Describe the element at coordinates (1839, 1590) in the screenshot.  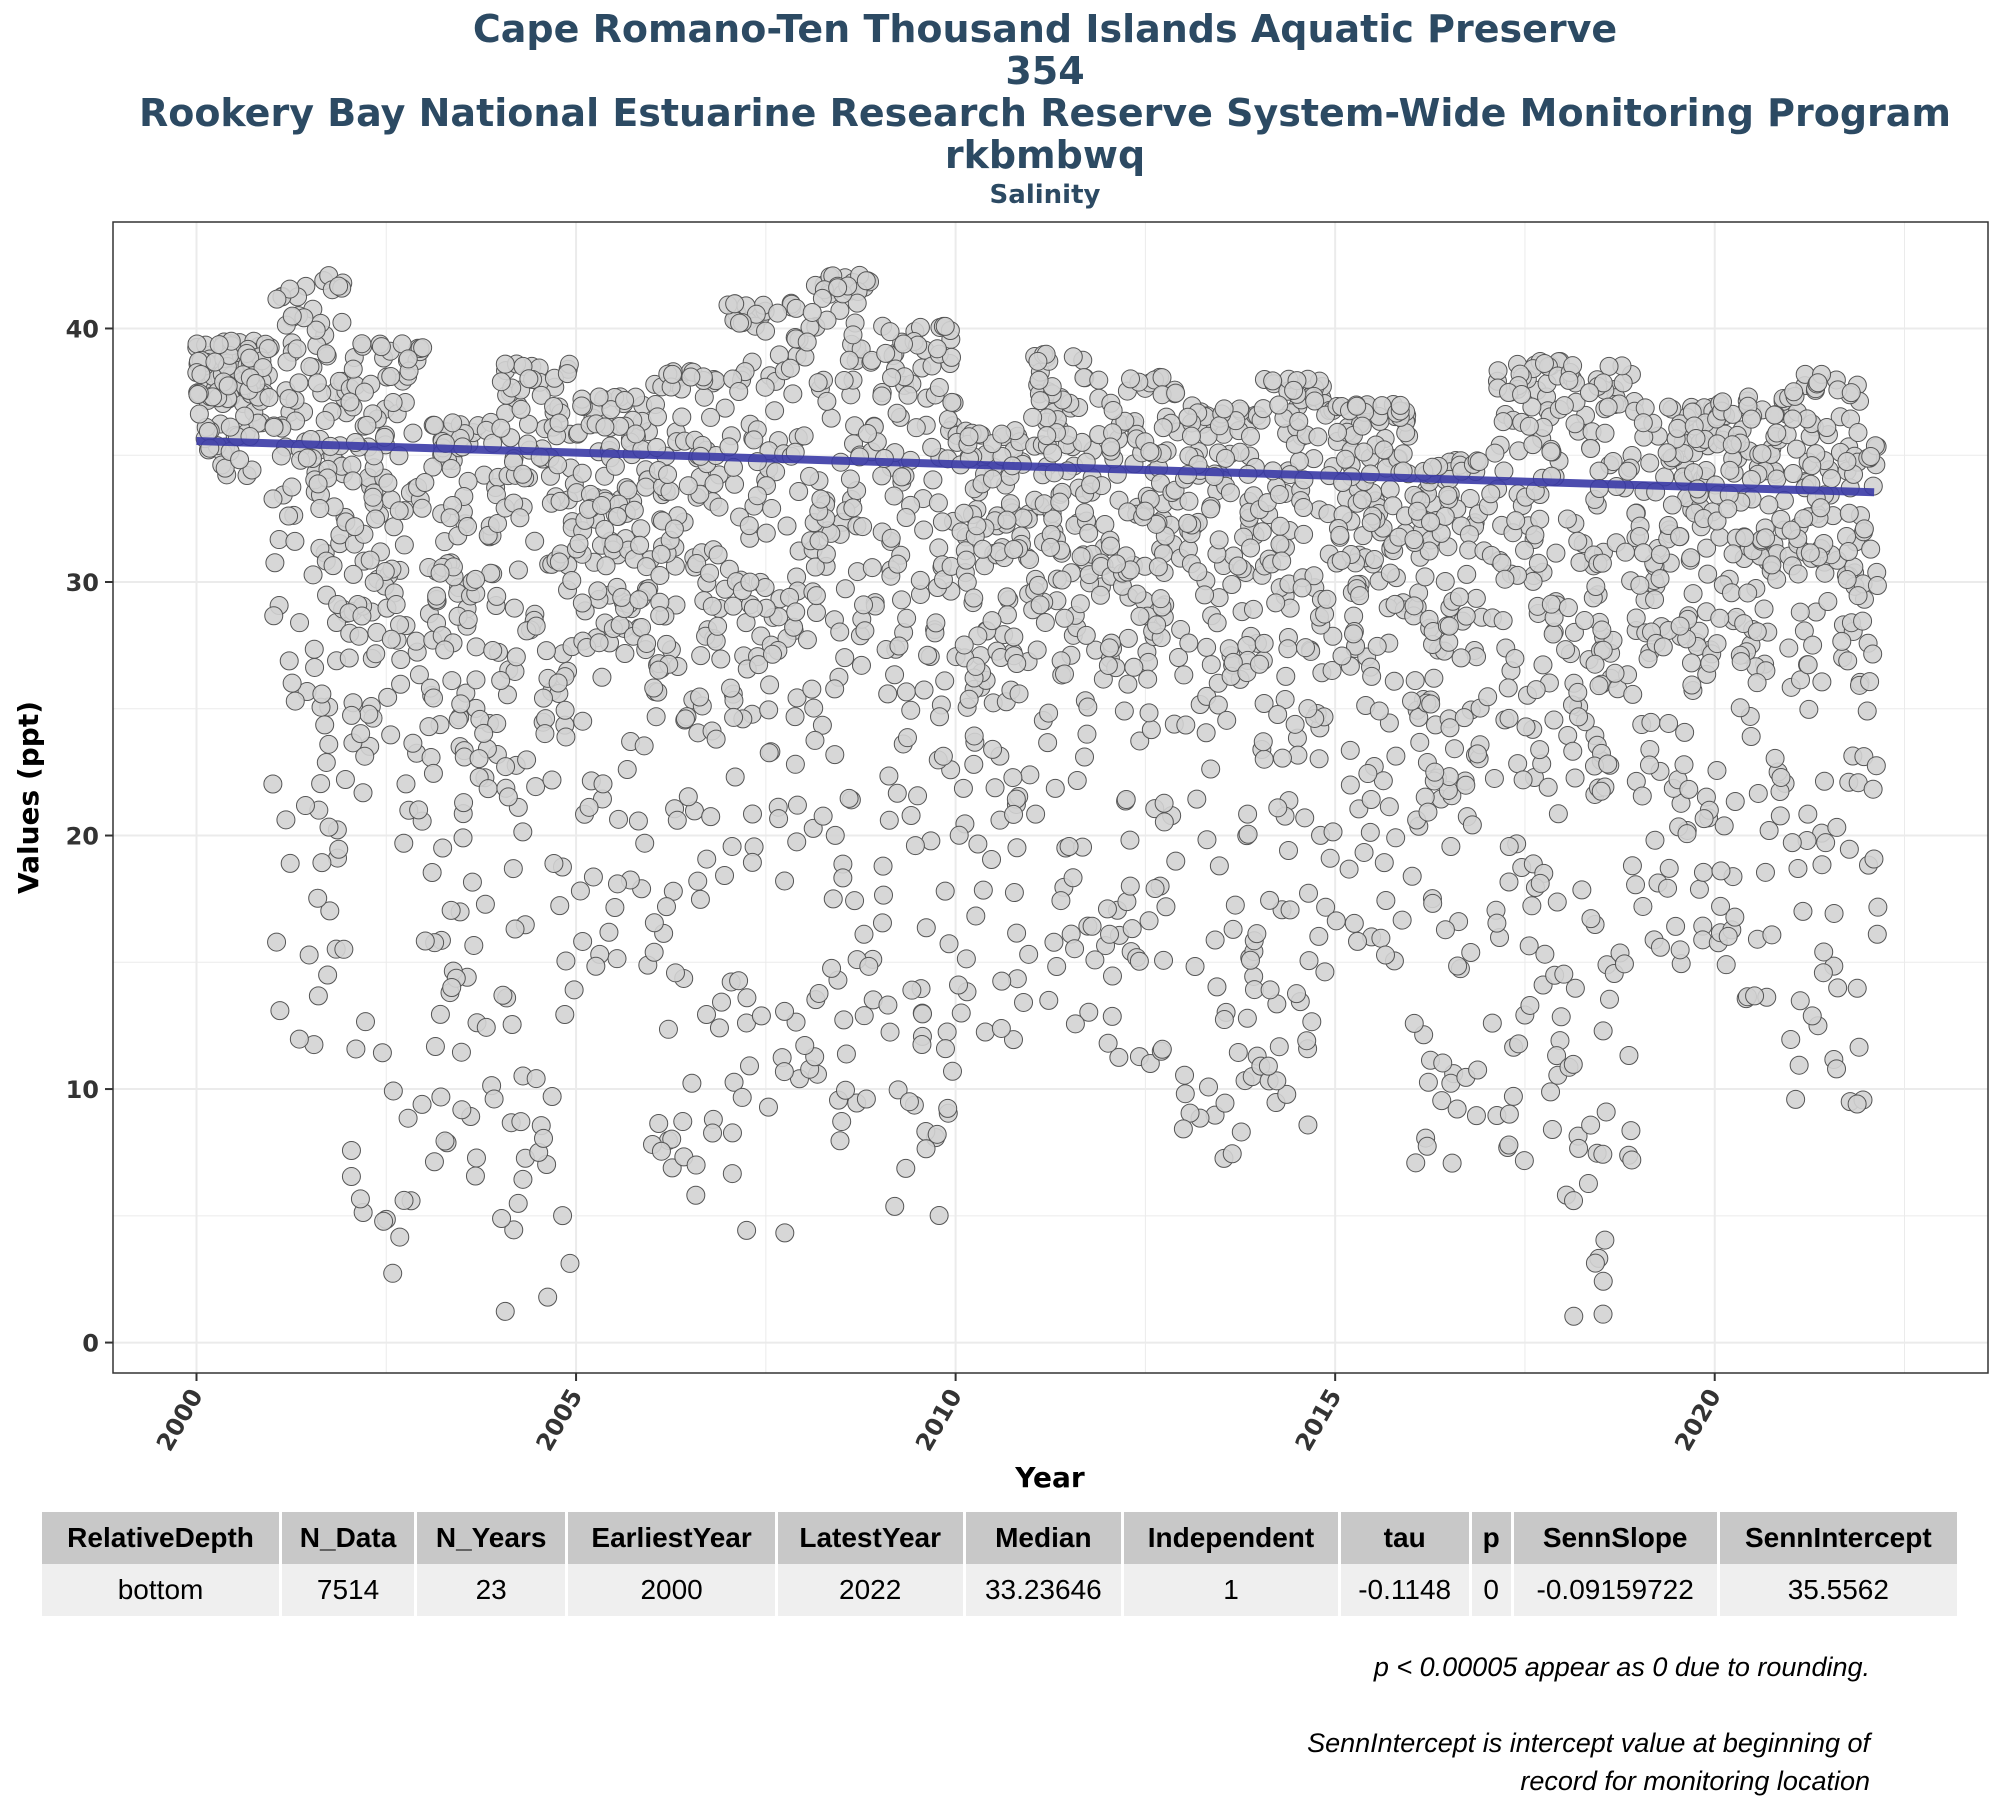
I see `table-cell: 35.5562` at that location.